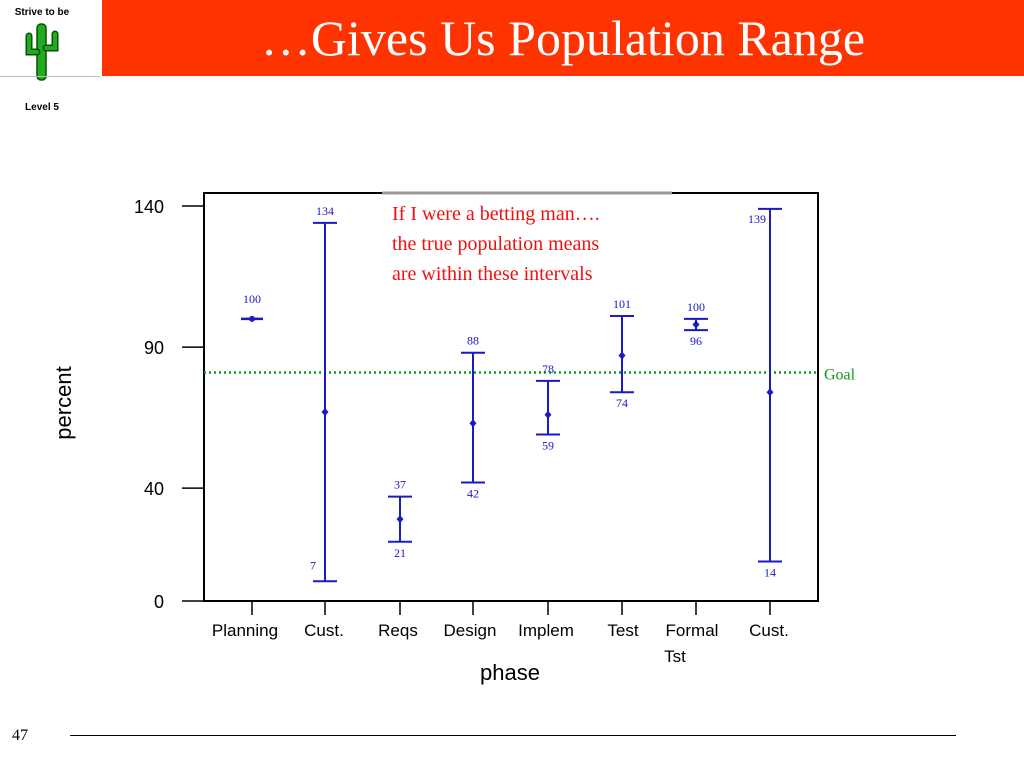 The image size is (1024, 768). What do you see at coordinates (510, 672) in the screenshot?
I see `x-axis-title: phase` at bounding box center [510, 672].